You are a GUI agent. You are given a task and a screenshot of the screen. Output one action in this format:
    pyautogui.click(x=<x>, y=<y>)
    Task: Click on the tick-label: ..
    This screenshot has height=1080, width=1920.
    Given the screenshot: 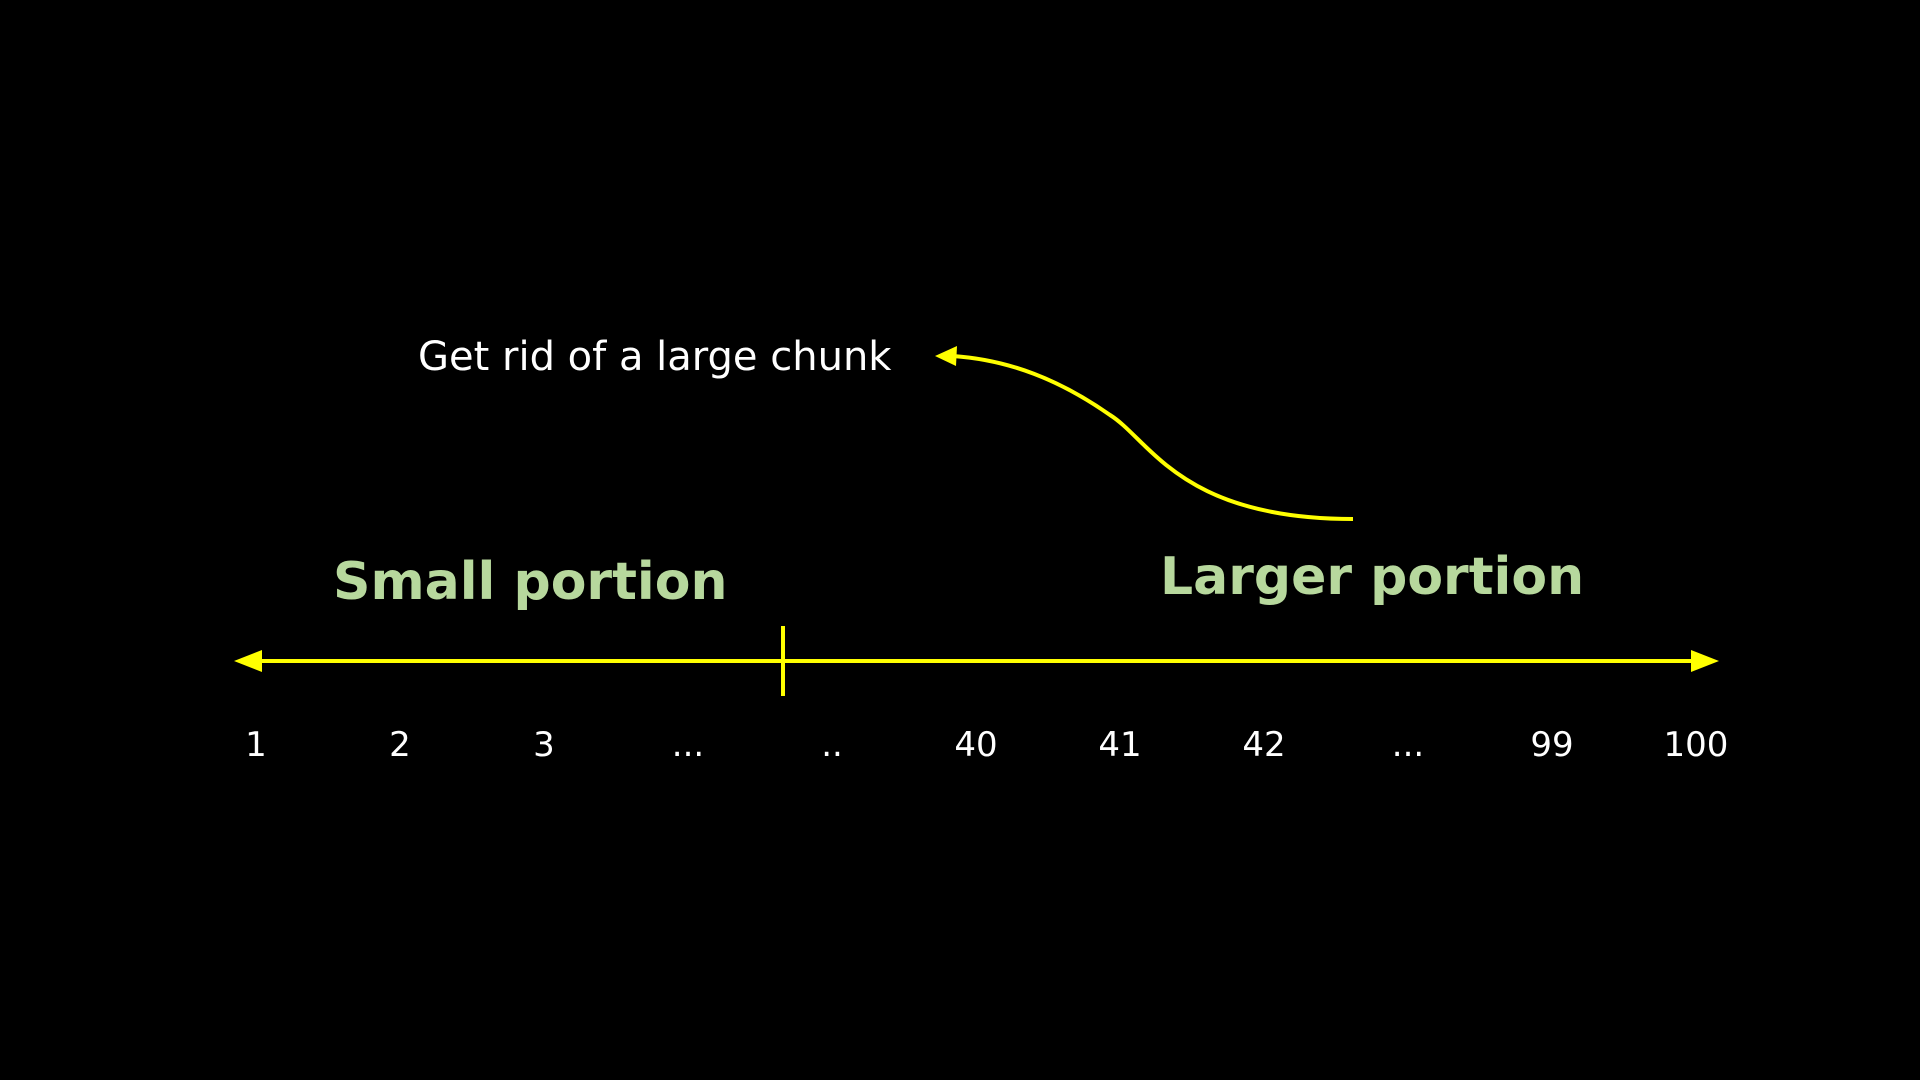 What is the action you would take?
    pyautogui.click(x=832, y=745)
    